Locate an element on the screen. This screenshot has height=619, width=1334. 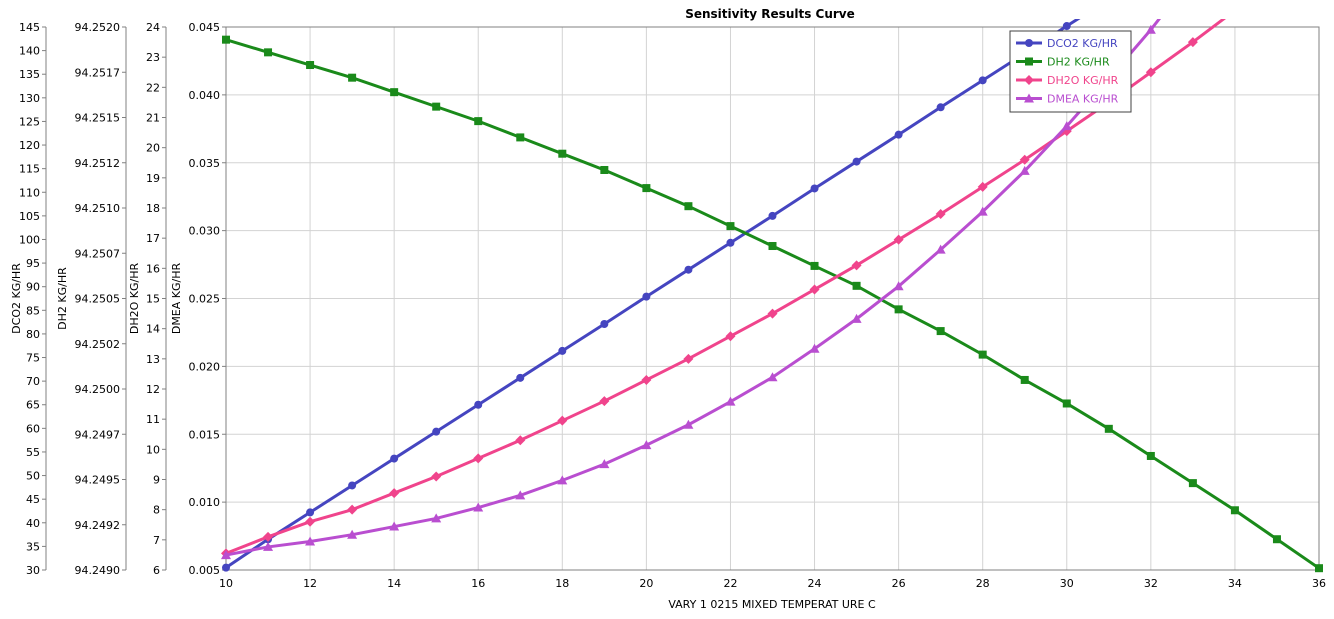
y-tick-label: 130 is located at coordinates (29, 98).